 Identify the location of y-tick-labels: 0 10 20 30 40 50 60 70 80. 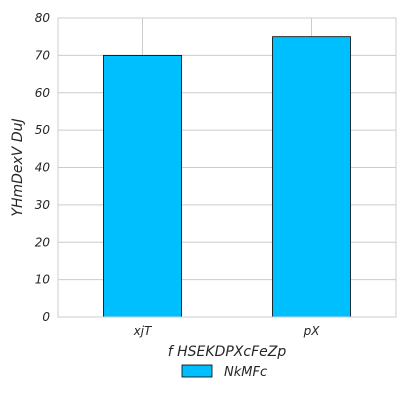
(43, 167).